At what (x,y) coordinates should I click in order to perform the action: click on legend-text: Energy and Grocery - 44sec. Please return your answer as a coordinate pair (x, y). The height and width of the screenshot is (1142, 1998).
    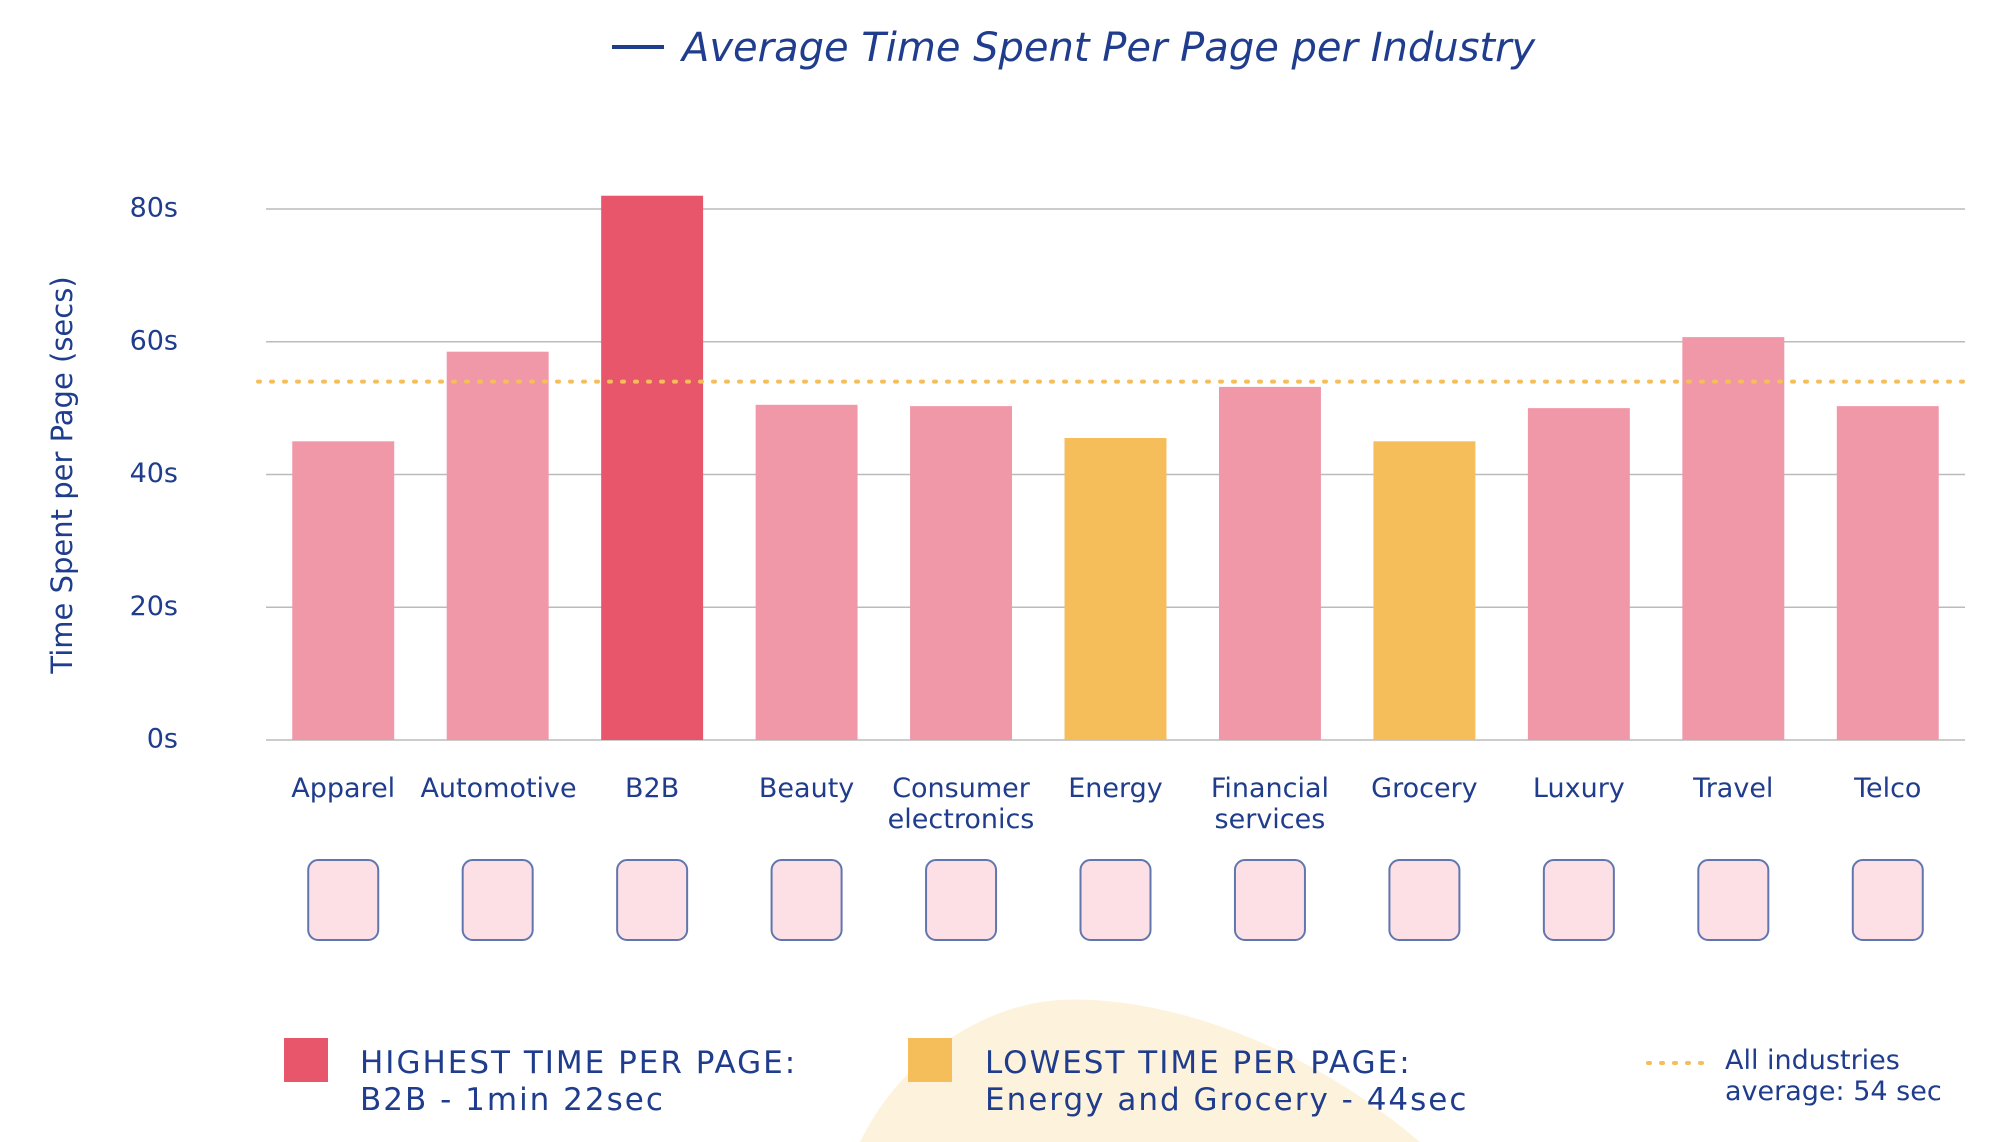
    Looking at the image, I should click on (1227, 1100).